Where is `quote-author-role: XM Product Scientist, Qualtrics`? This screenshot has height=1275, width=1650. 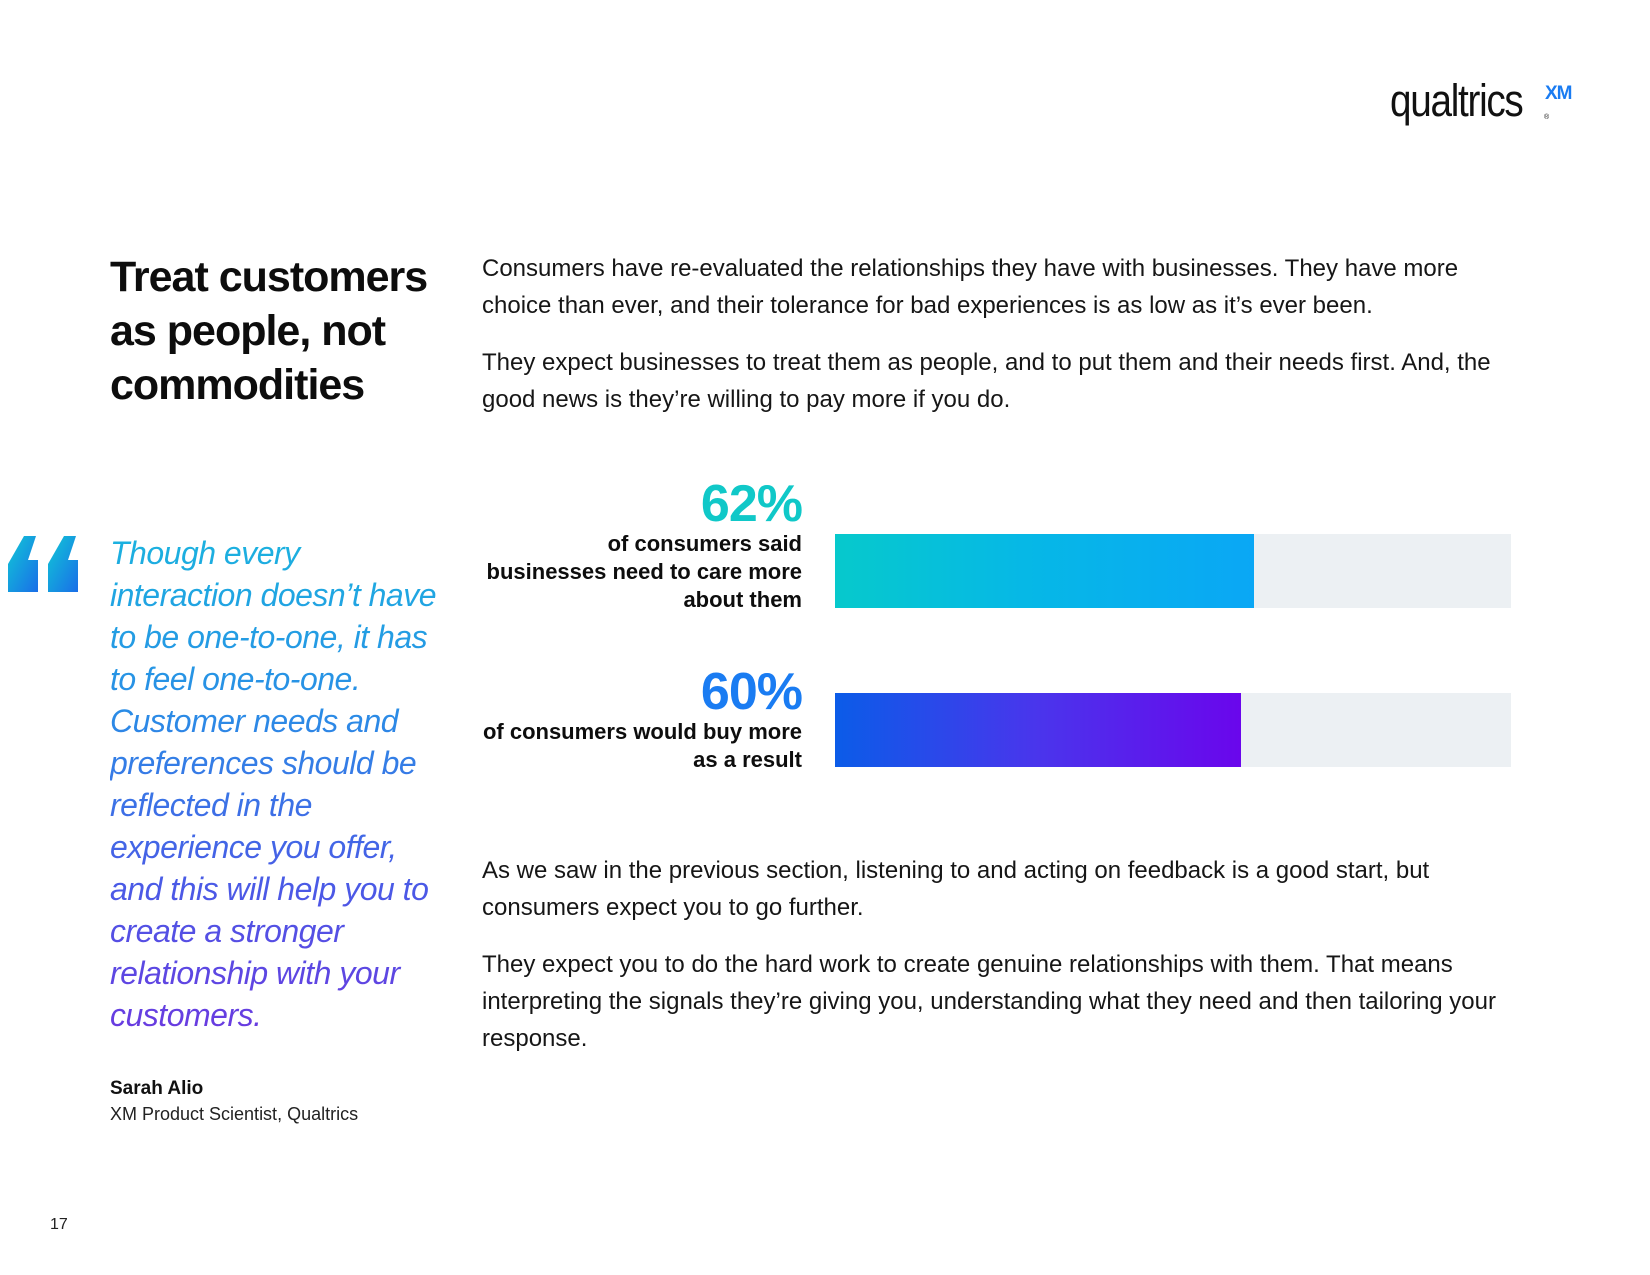 quote-author-role: XM Product Scientist, Qualtrics is located at coordinates (234, 1114).